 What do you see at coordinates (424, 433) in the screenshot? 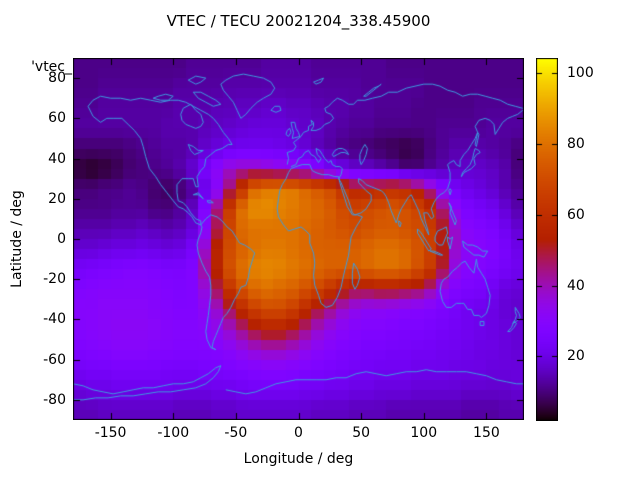
I see `x-tick-label: 100` at bounding box center [424, 433].